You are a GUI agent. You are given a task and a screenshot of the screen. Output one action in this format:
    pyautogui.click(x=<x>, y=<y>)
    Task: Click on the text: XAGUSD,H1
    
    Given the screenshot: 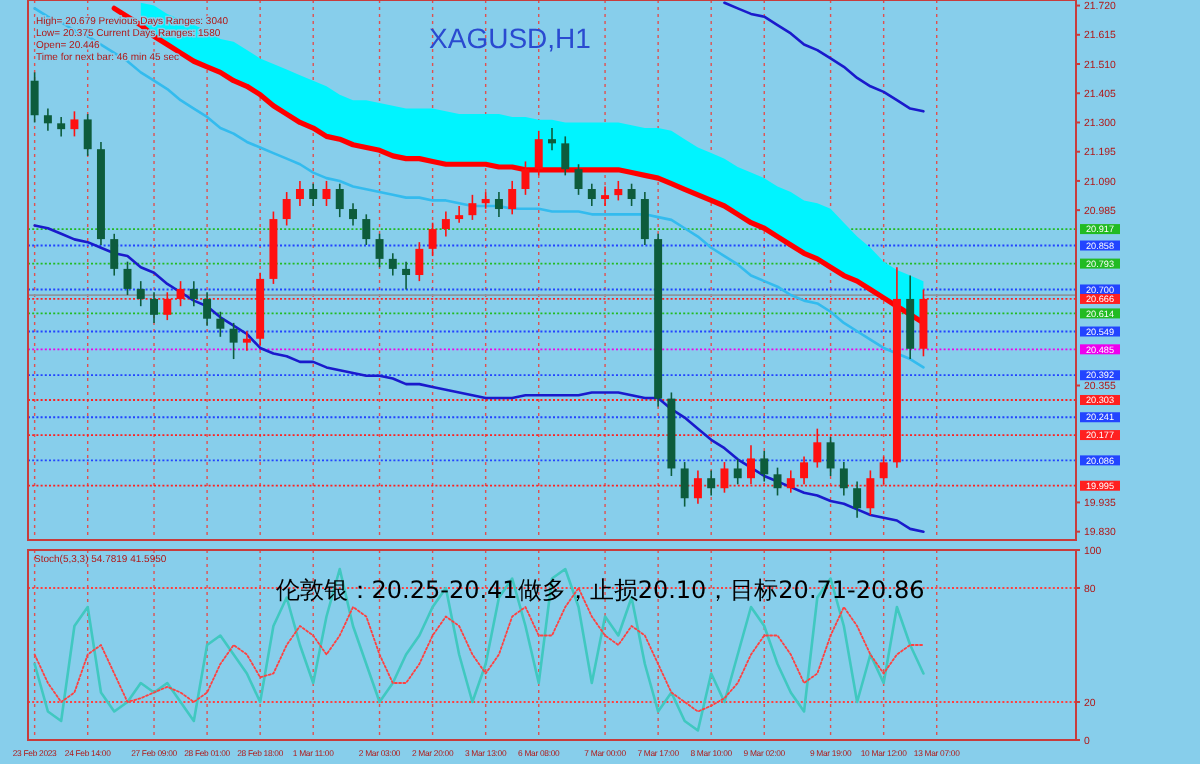 What is the action you would take?
    pyautogui.click(x=510, y=38)
    